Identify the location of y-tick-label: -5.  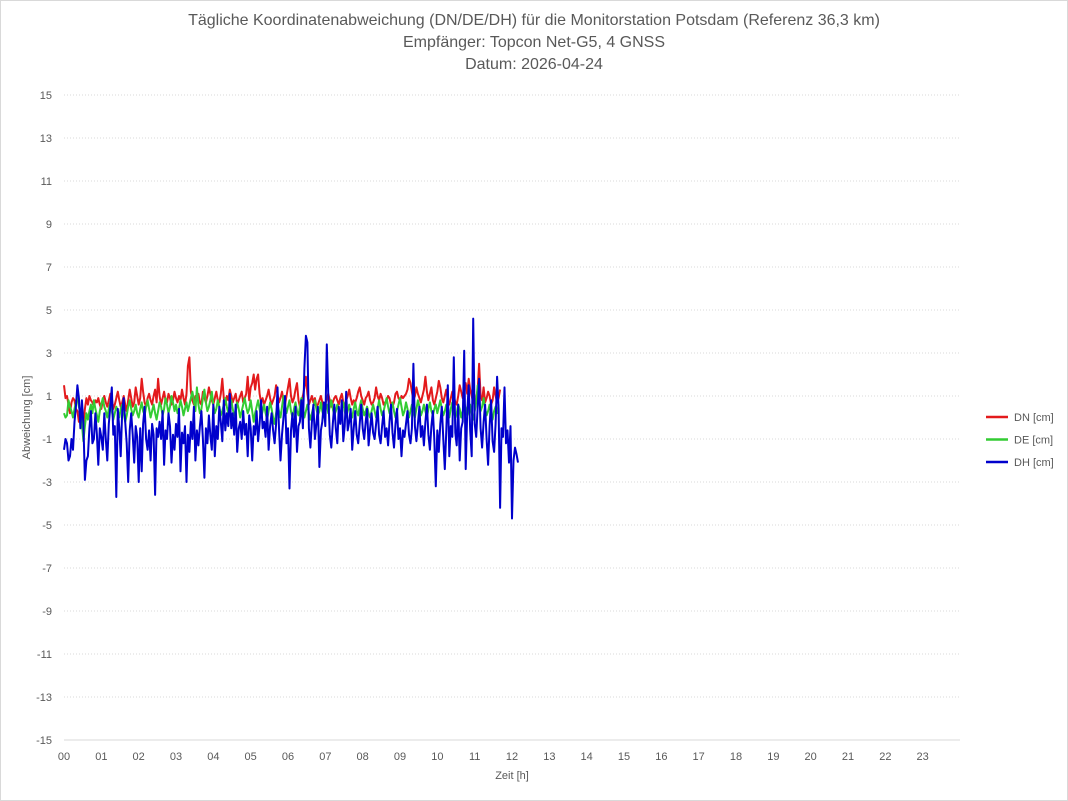
(47, 526).